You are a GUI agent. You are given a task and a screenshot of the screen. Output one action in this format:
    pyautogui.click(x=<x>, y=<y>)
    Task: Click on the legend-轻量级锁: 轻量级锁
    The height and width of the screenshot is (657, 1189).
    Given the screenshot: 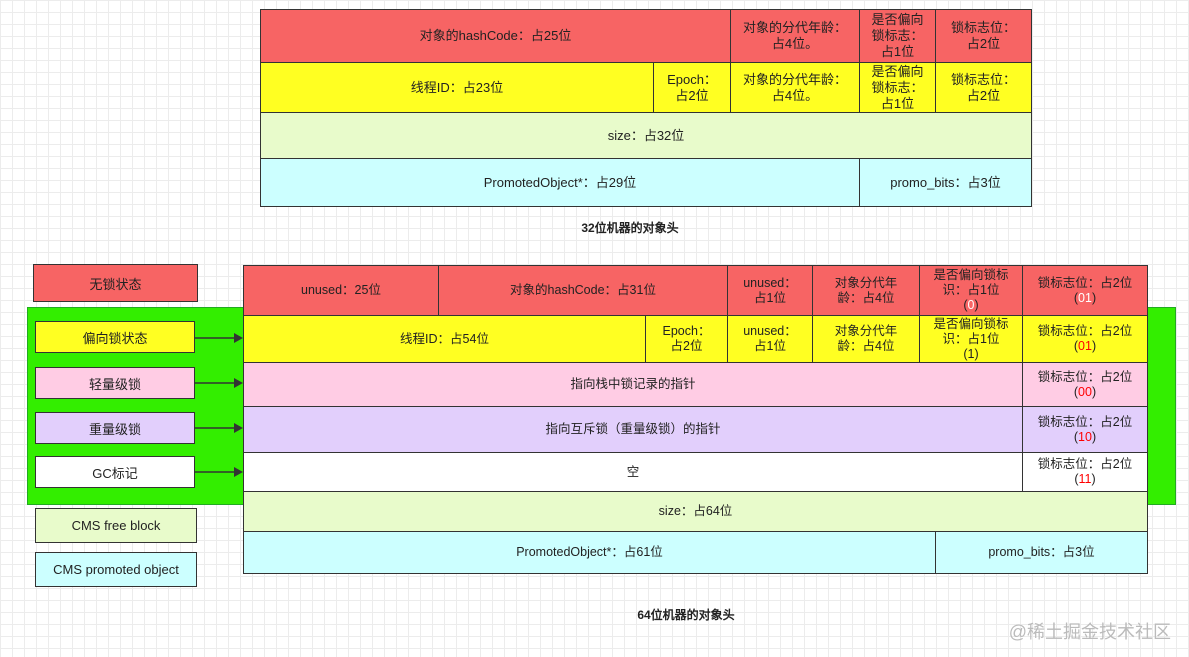 What is the action you would take?
    pyautogui.click(x=115, y=383)
    